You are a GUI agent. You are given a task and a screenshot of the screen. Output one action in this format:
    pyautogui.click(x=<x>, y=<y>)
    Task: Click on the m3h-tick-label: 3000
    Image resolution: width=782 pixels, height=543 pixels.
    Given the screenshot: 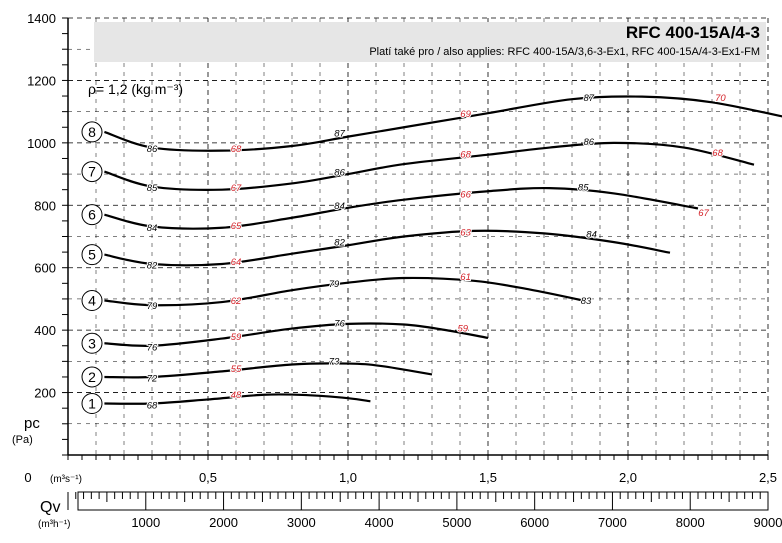 What is the action you would take?
    pyautogui.click(x=301, y=522)
    